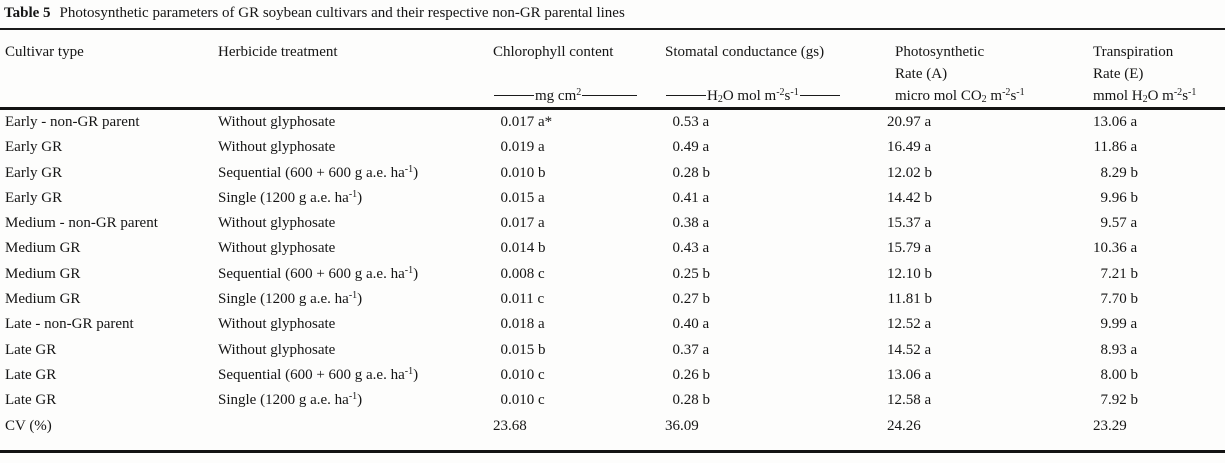 This screenshot has width=1225, height=463. Describe the element at coordinates (1156, 375) in the screenshot. I see `cell-transpiration-rate: 8.00 b` at that location.